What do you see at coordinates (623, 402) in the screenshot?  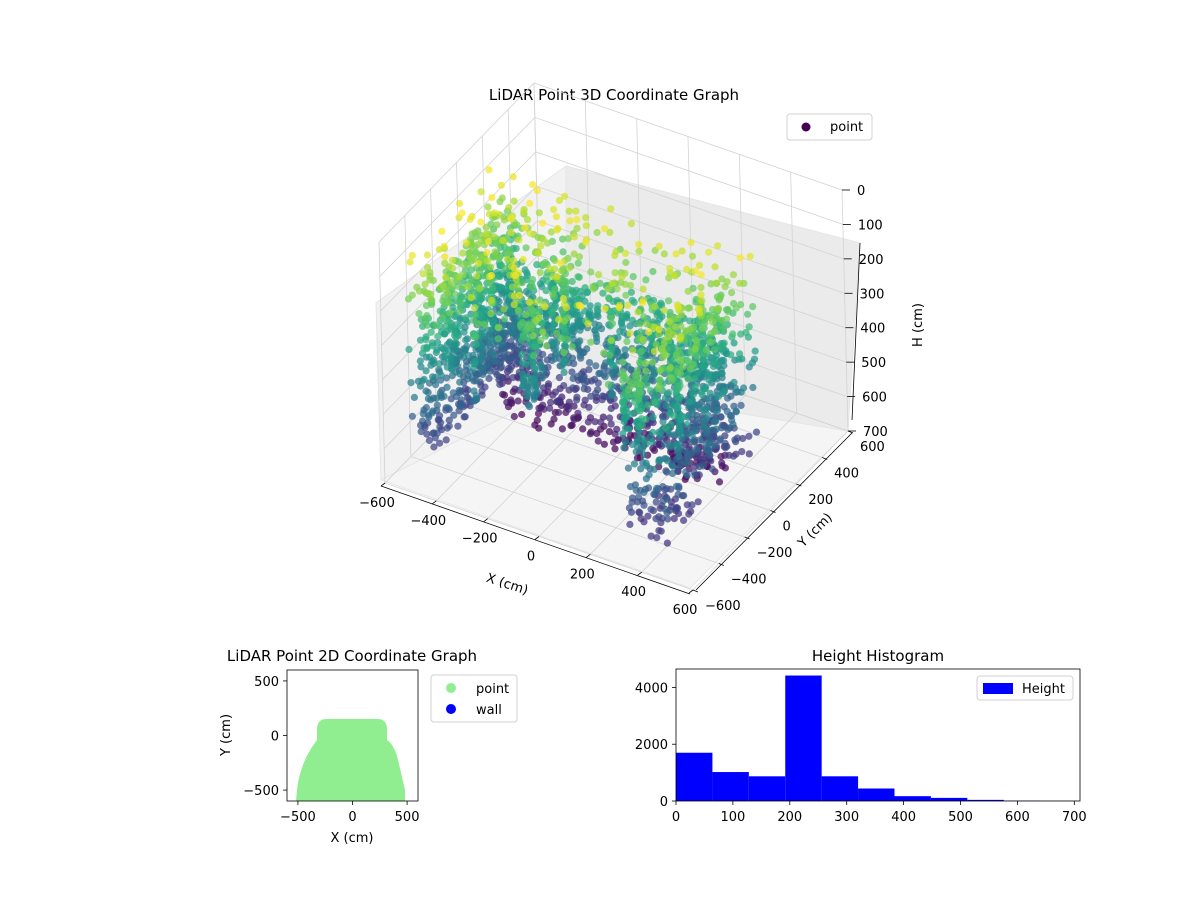 I see `point-3d-2073` at bounding box center [623, 402].